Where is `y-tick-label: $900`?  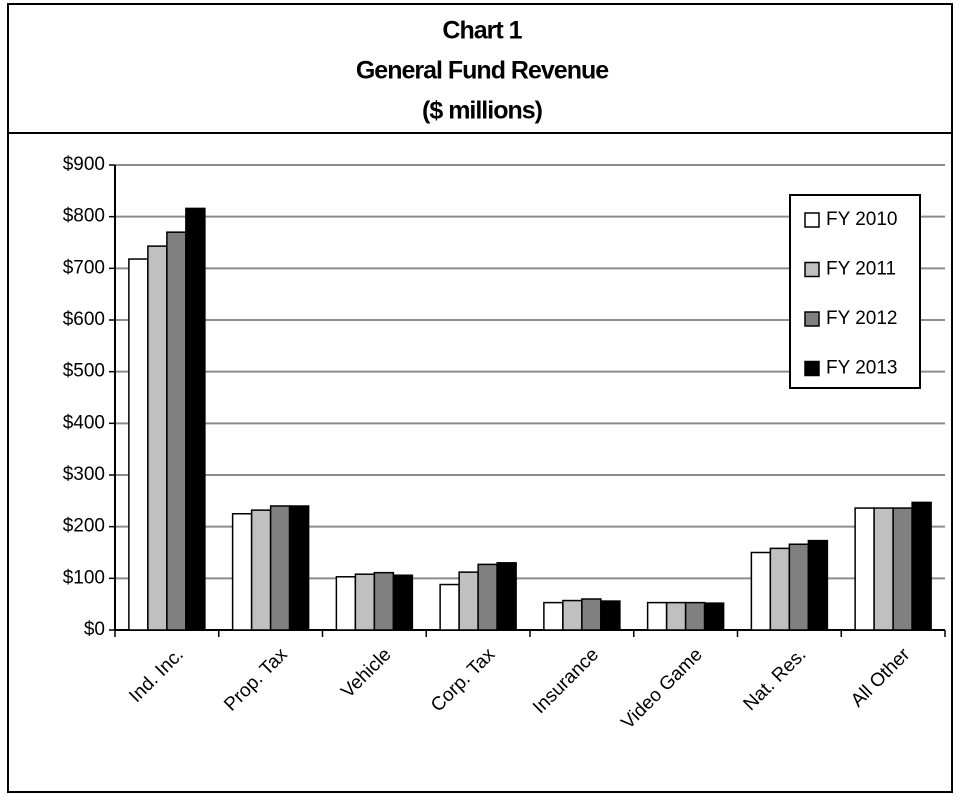 y-tick-label: $900 is located at coordinates (84, 164).